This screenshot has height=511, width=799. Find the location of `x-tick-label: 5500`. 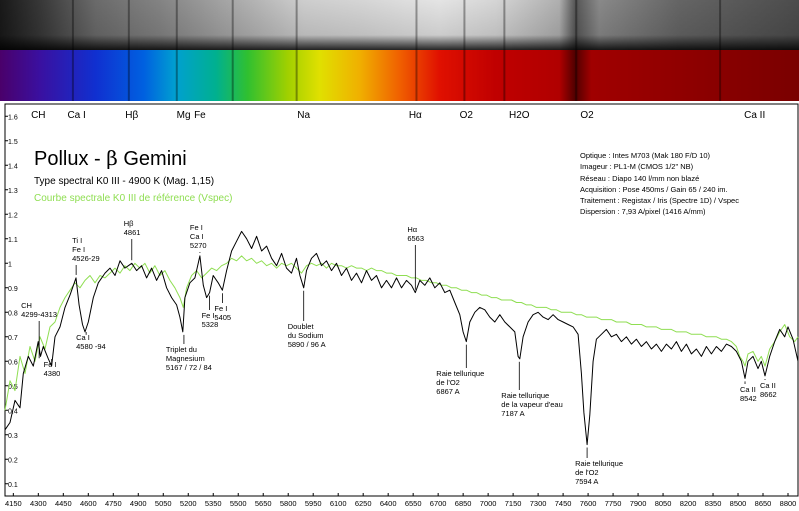

x-tick-label: 5500 is located at coordinates (238, 503).